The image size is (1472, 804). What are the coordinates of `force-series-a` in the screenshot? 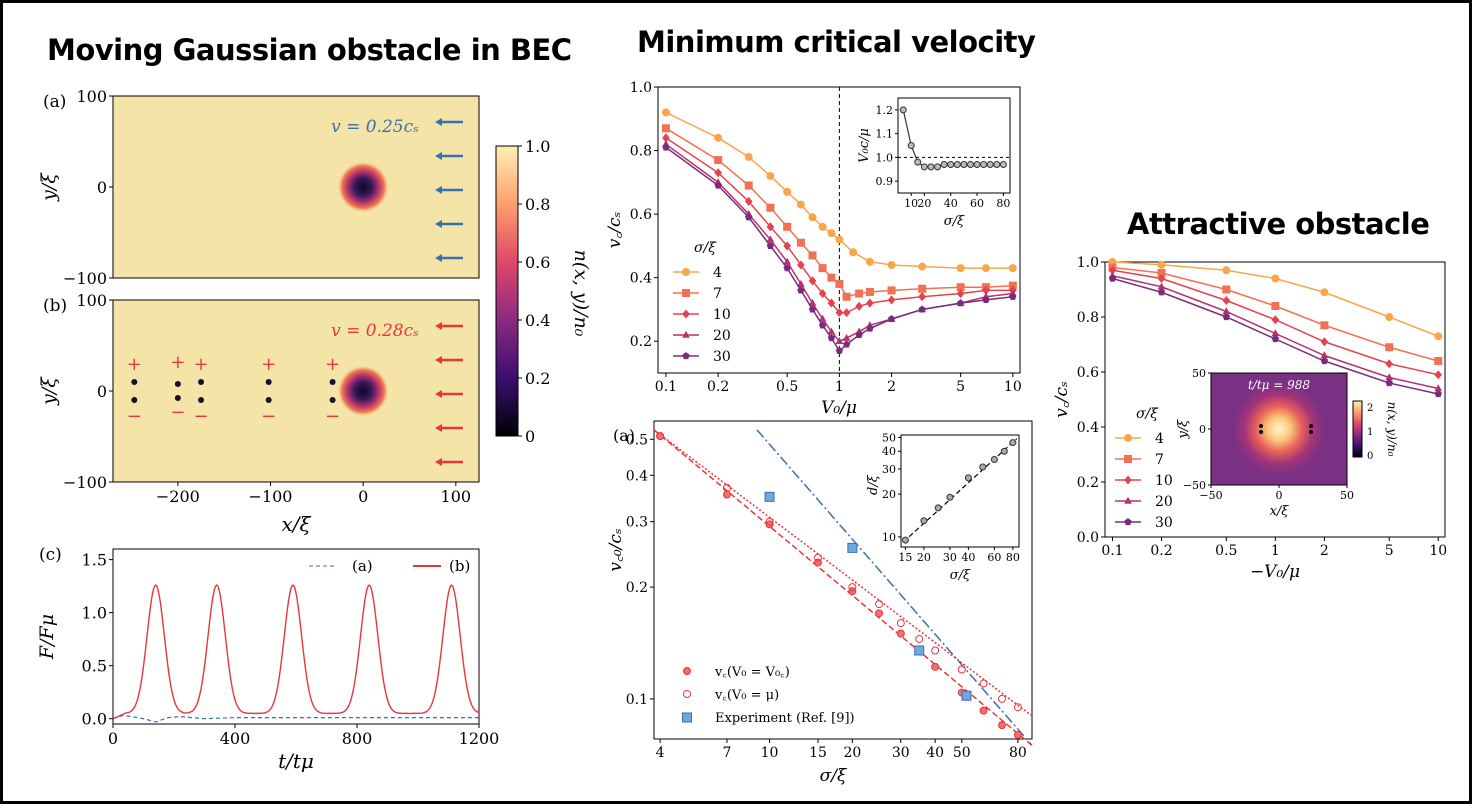 It's located at (295, 718).